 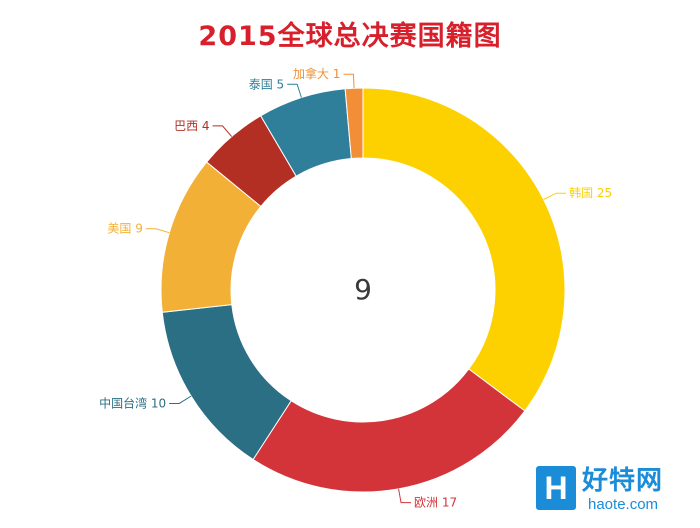 What do you see at coordinates (590, 192) in the screenshot?
I see `slice-label-0: 韩国 25` at bounding box center [590, 192].